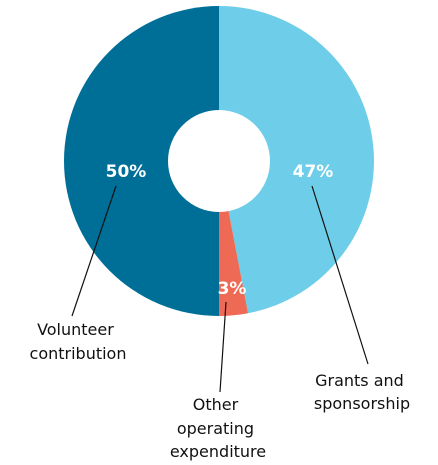 The image size is (438, 465). Describe the element at coordinates (75, 329) in the screenshot. I see `category-label-volunteer-line-1: Volunteer` at that location.